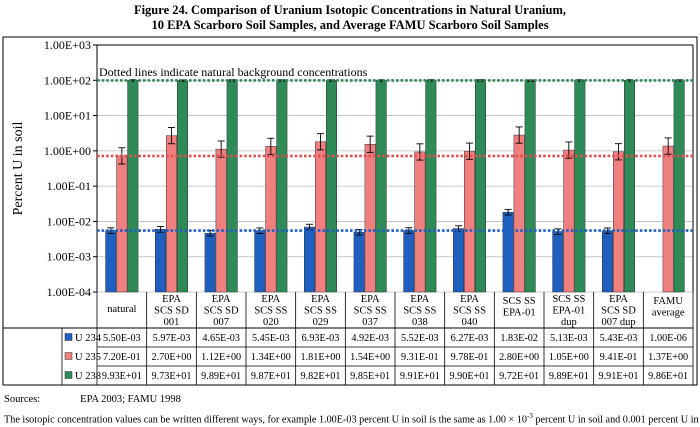  Describe the element at coordinates (519, 376) in the screenshot. I see `data-label: 9.72E+01` at that location.